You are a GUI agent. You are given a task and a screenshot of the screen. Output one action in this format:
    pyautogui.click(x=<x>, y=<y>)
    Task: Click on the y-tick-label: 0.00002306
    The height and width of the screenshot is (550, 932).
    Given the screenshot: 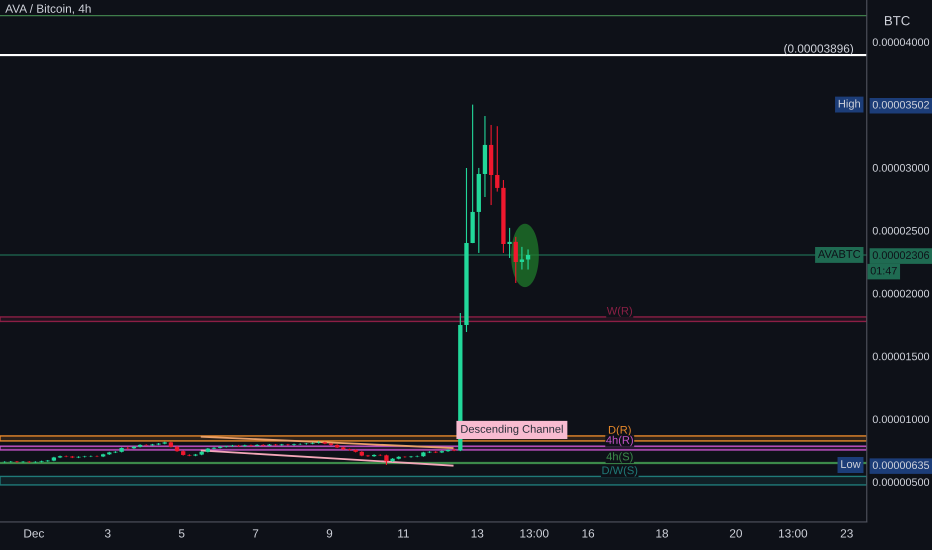 What is the action you would take?
    pyautogui.click(x=901, y=255)
    